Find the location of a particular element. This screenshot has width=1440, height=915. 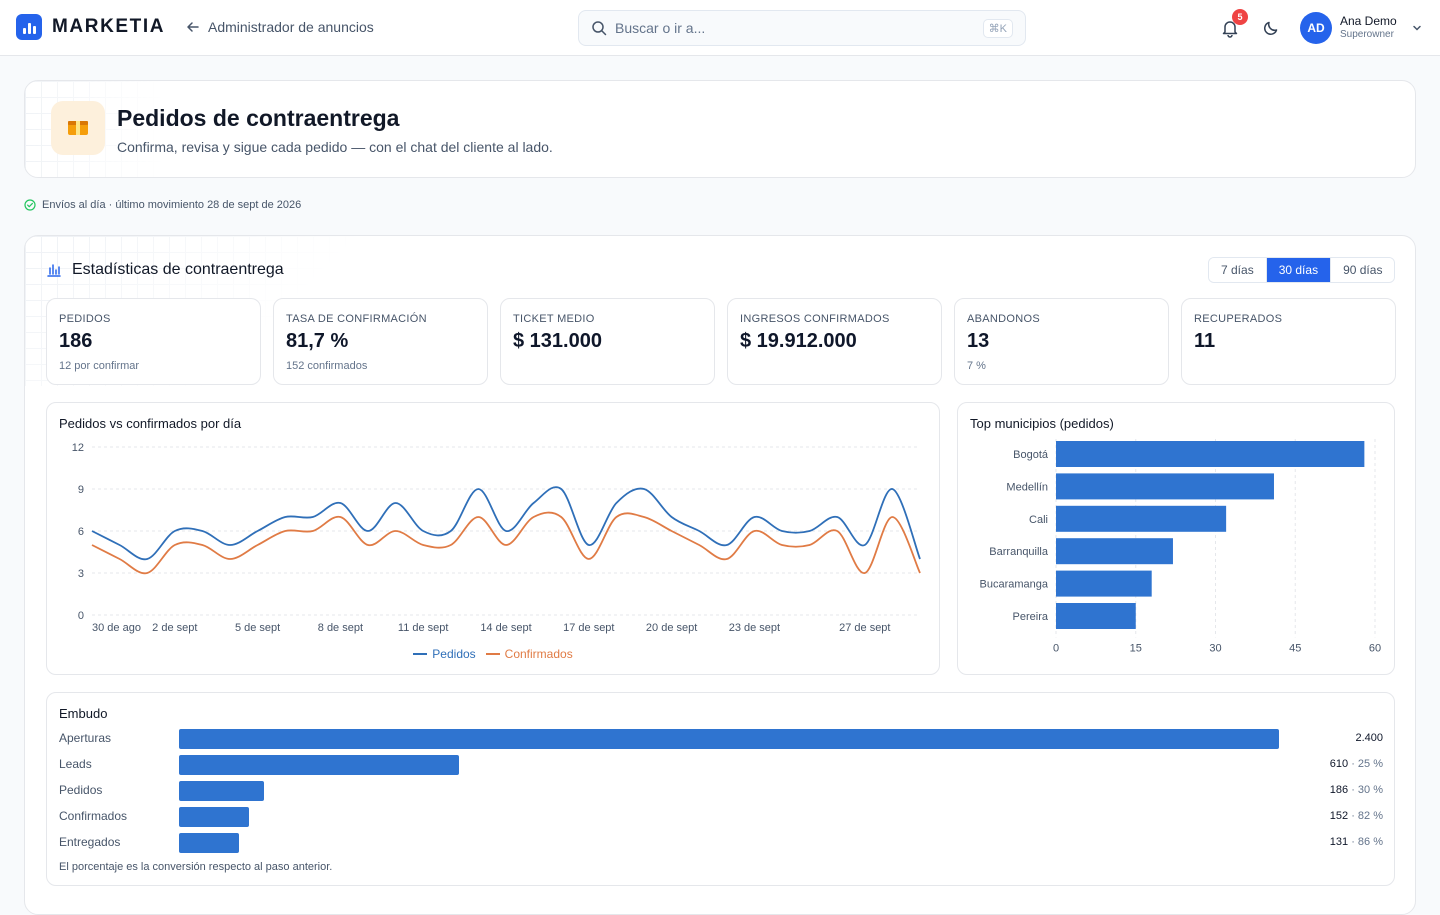

user-name: Ana Demo is located at coordinates (1368, 21).